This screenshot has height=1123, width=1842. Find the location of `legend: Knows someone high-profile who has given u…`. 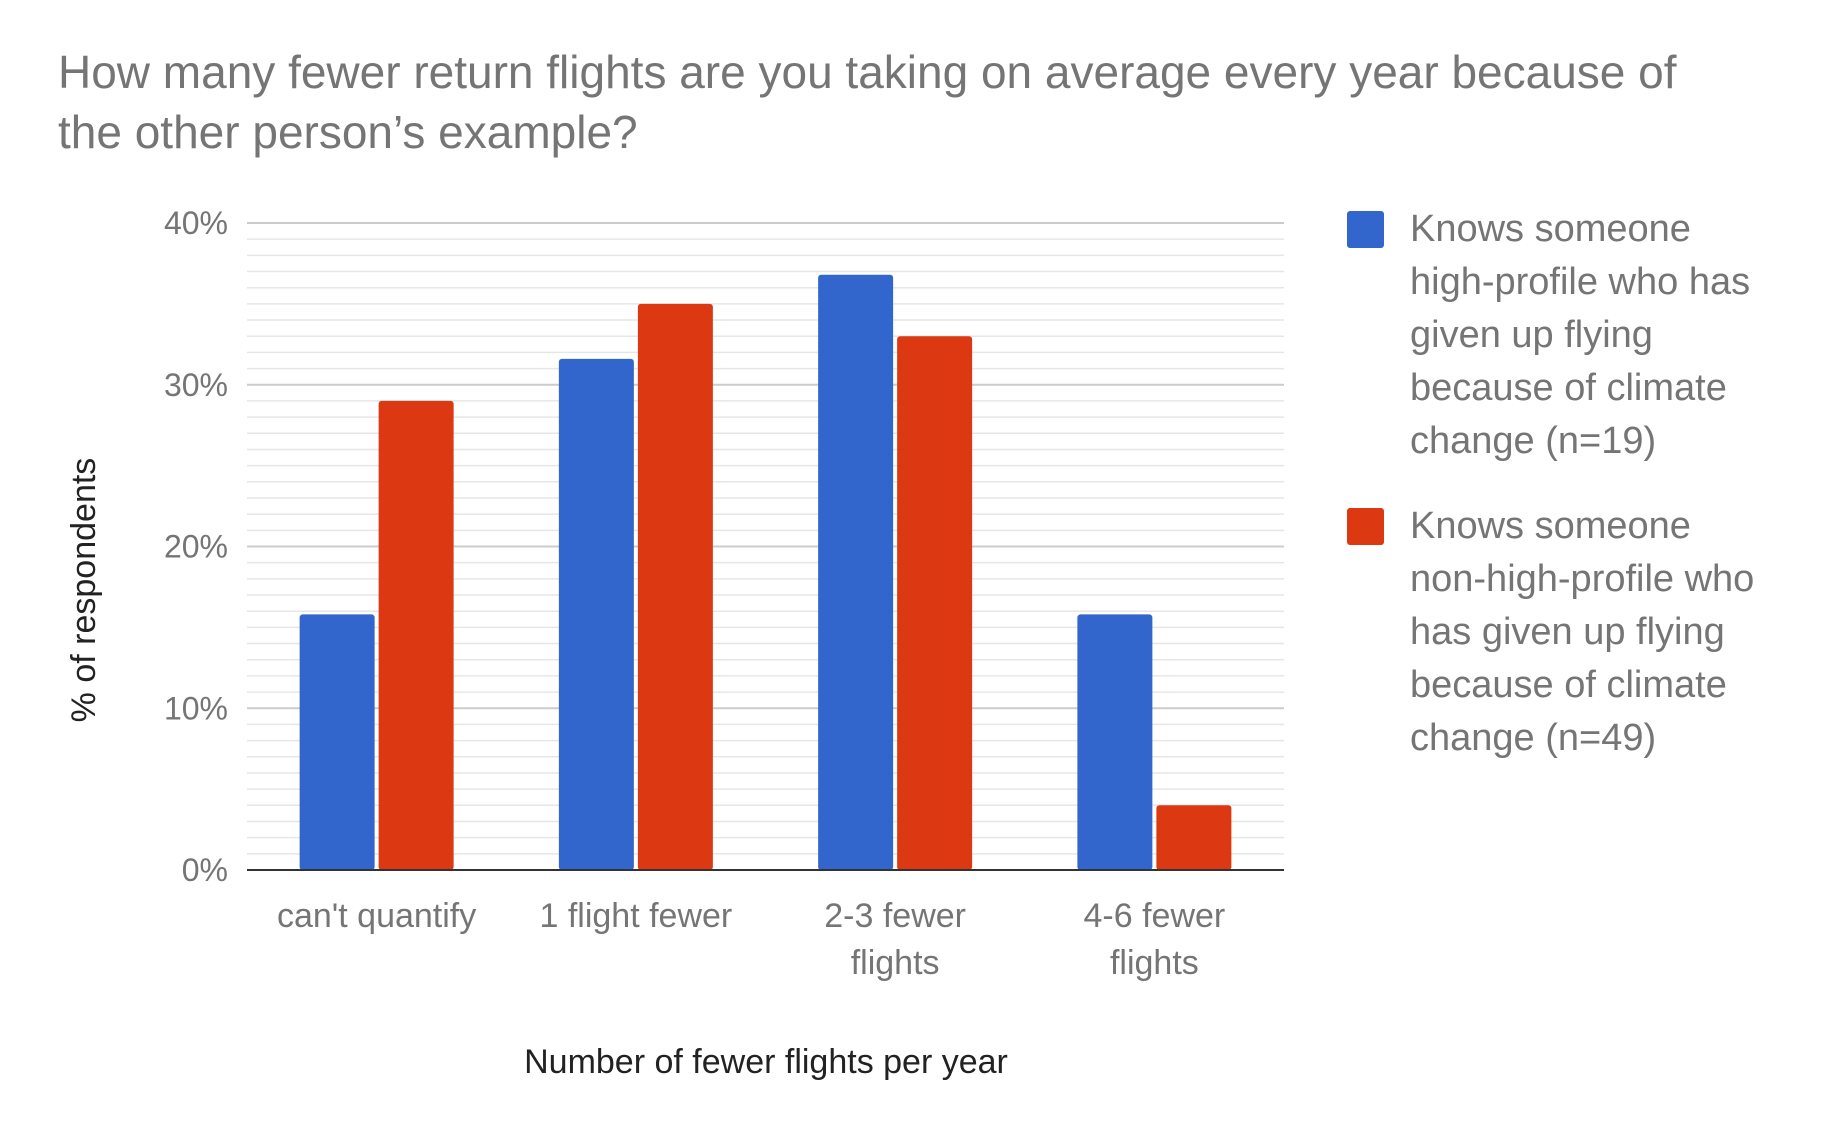

legend: Knows someone high-profile who has given u… is located at coordinates (1550, 483).